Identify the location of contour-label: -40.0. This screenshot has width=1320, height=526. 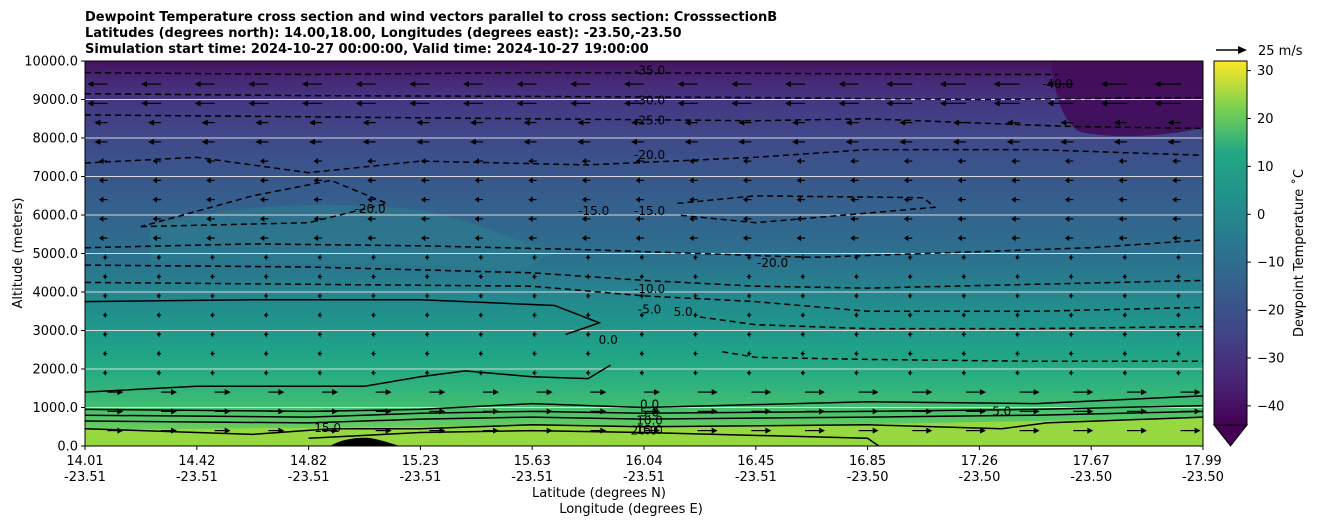
(1057, 84).